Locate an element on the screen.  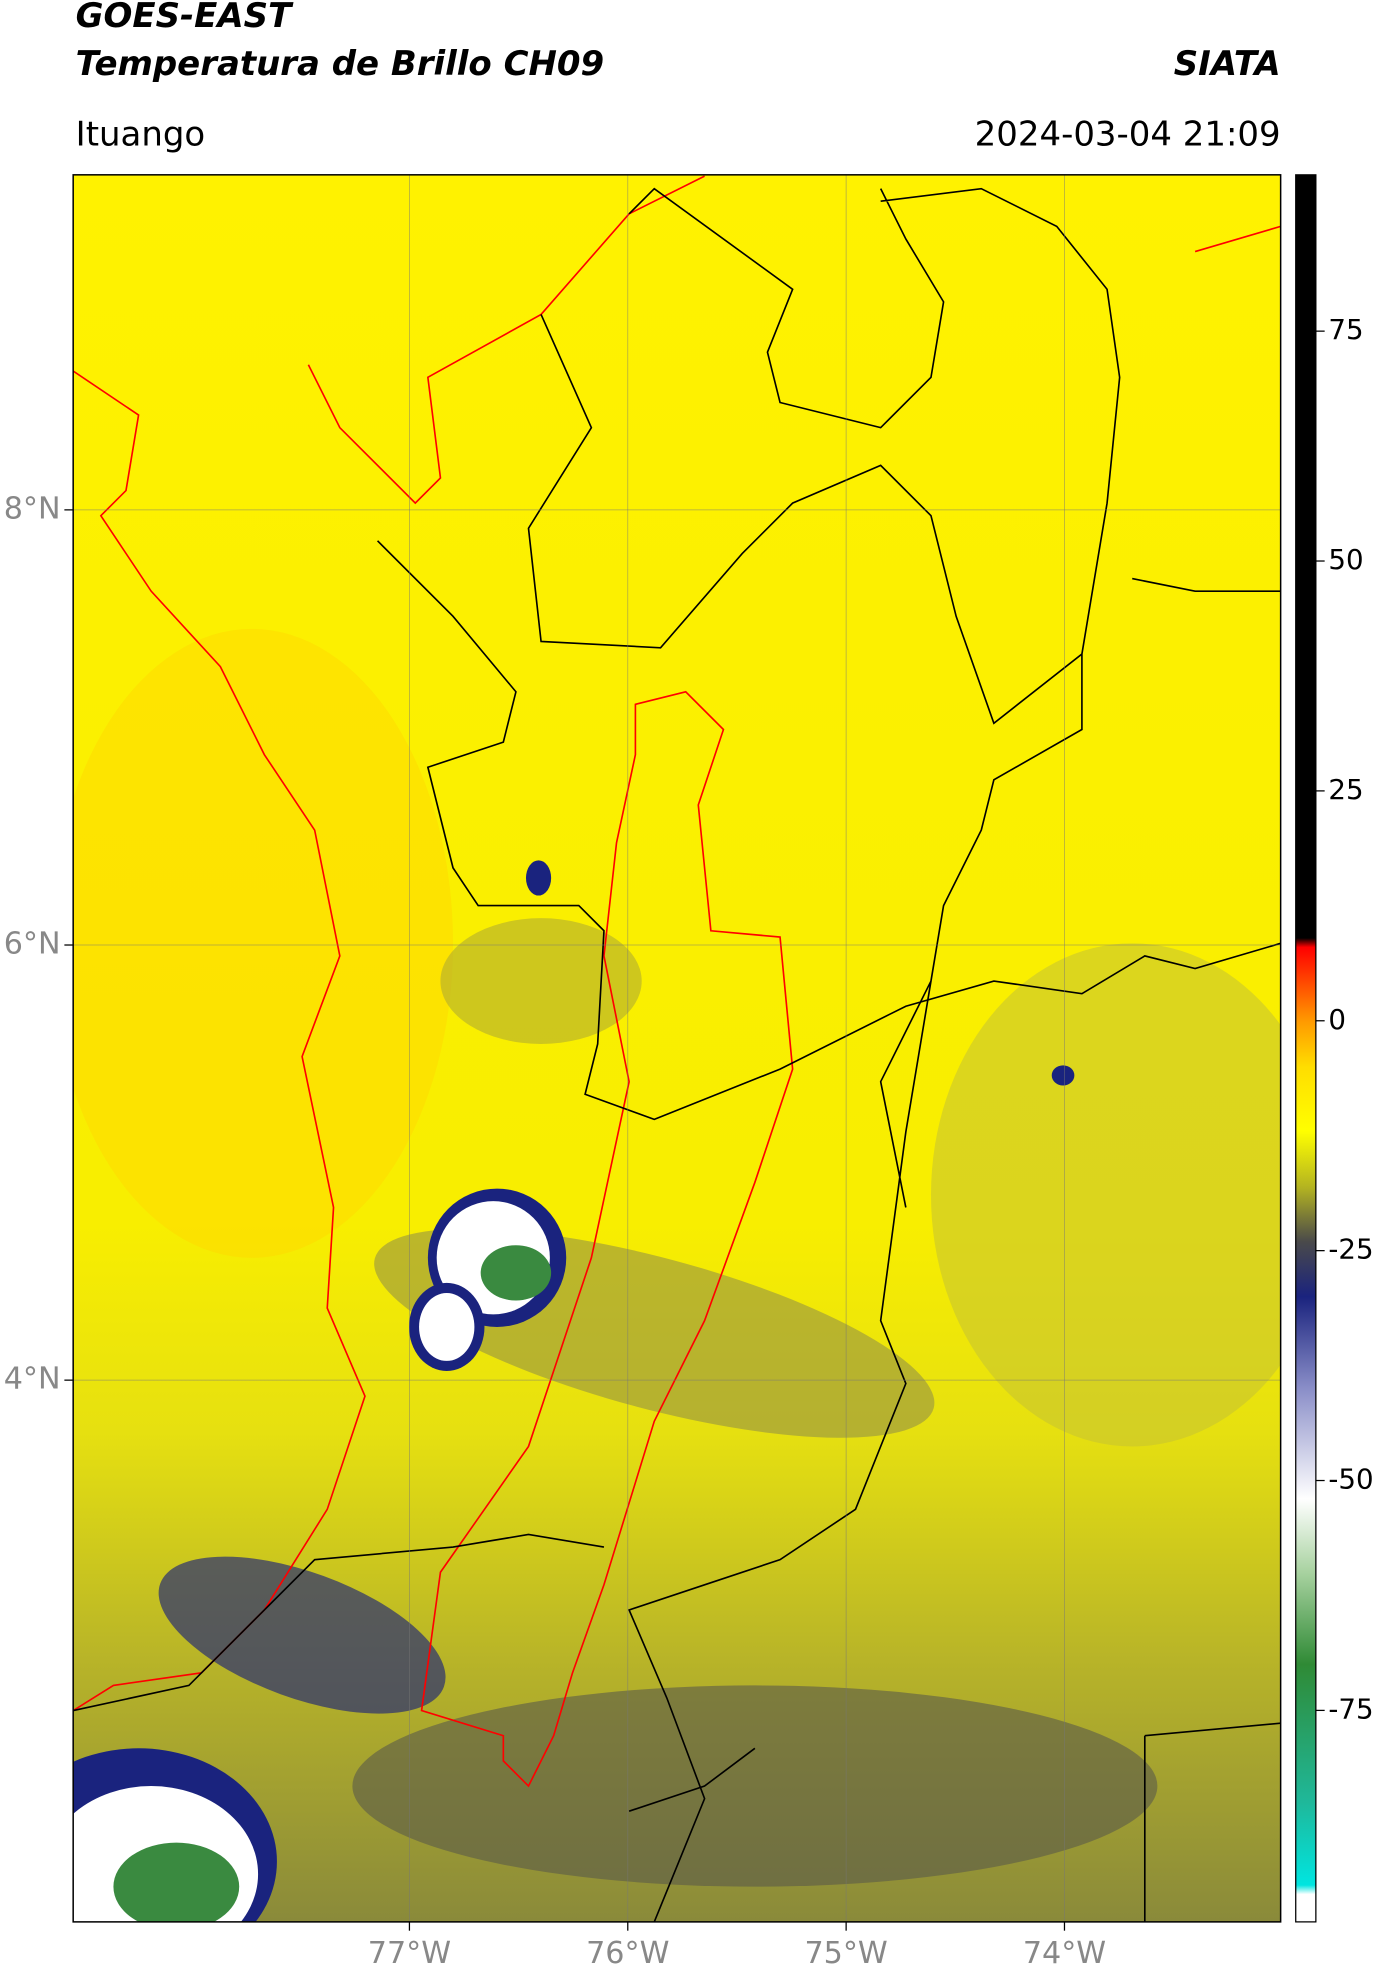
y-tick-label: 8°N is located at coordinates (32, 508).